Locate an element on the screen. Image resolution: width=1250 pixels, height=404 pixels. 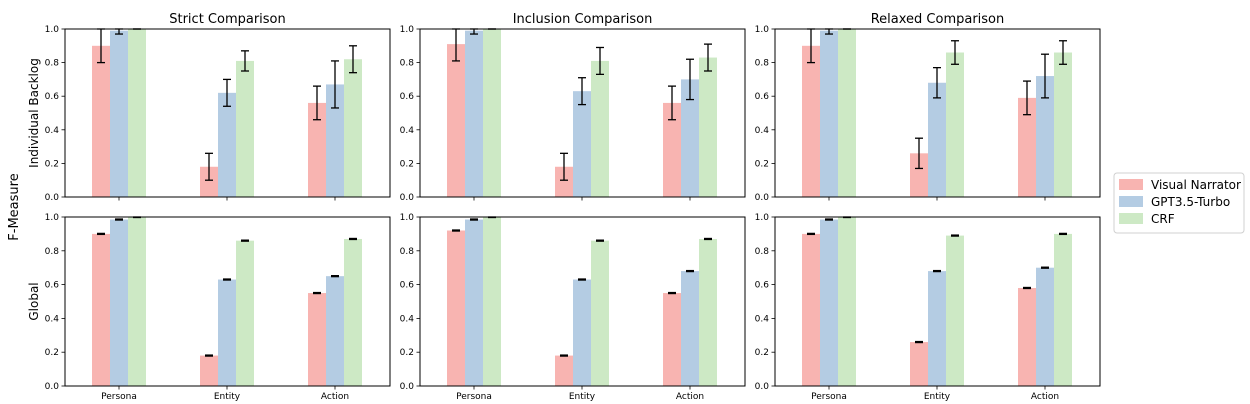
legend-label: GPT3.5-Turbo is located at coordinates (1190, 202).